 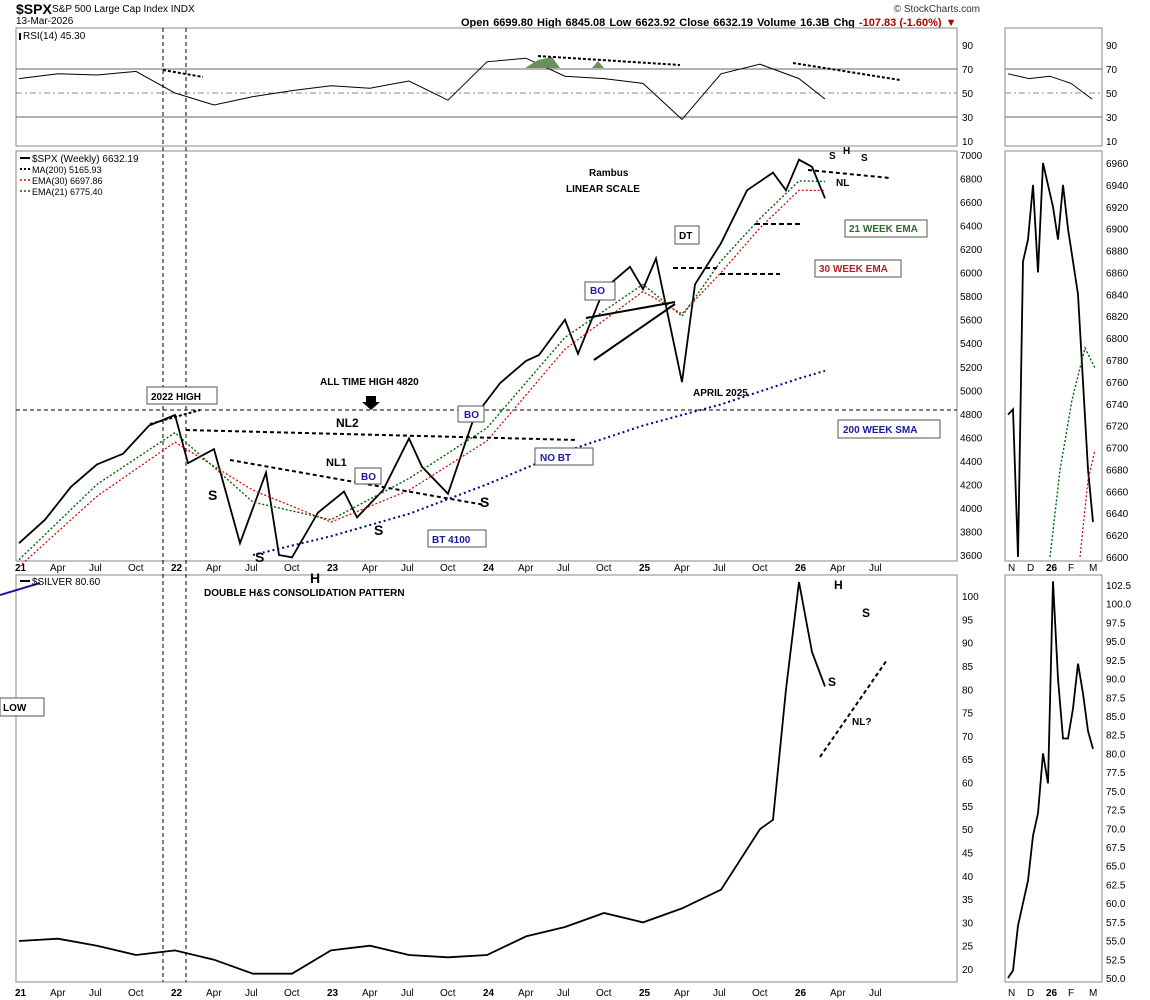 I want to click on silver-y-tick-label: 55, so click(x=968, y=807).